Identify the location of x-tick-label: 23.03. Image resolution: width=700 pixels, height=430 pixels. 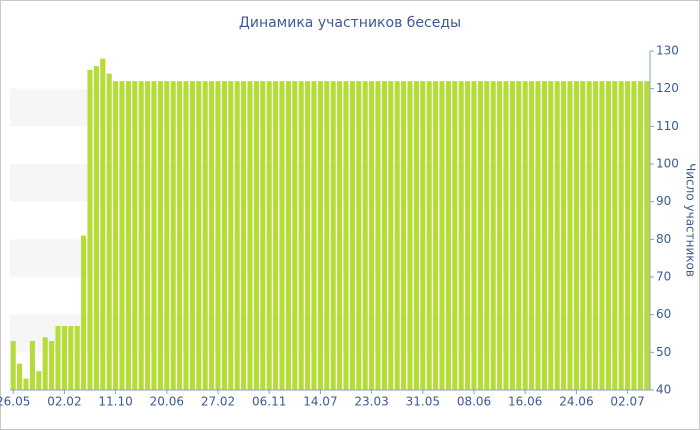
(371, 402).